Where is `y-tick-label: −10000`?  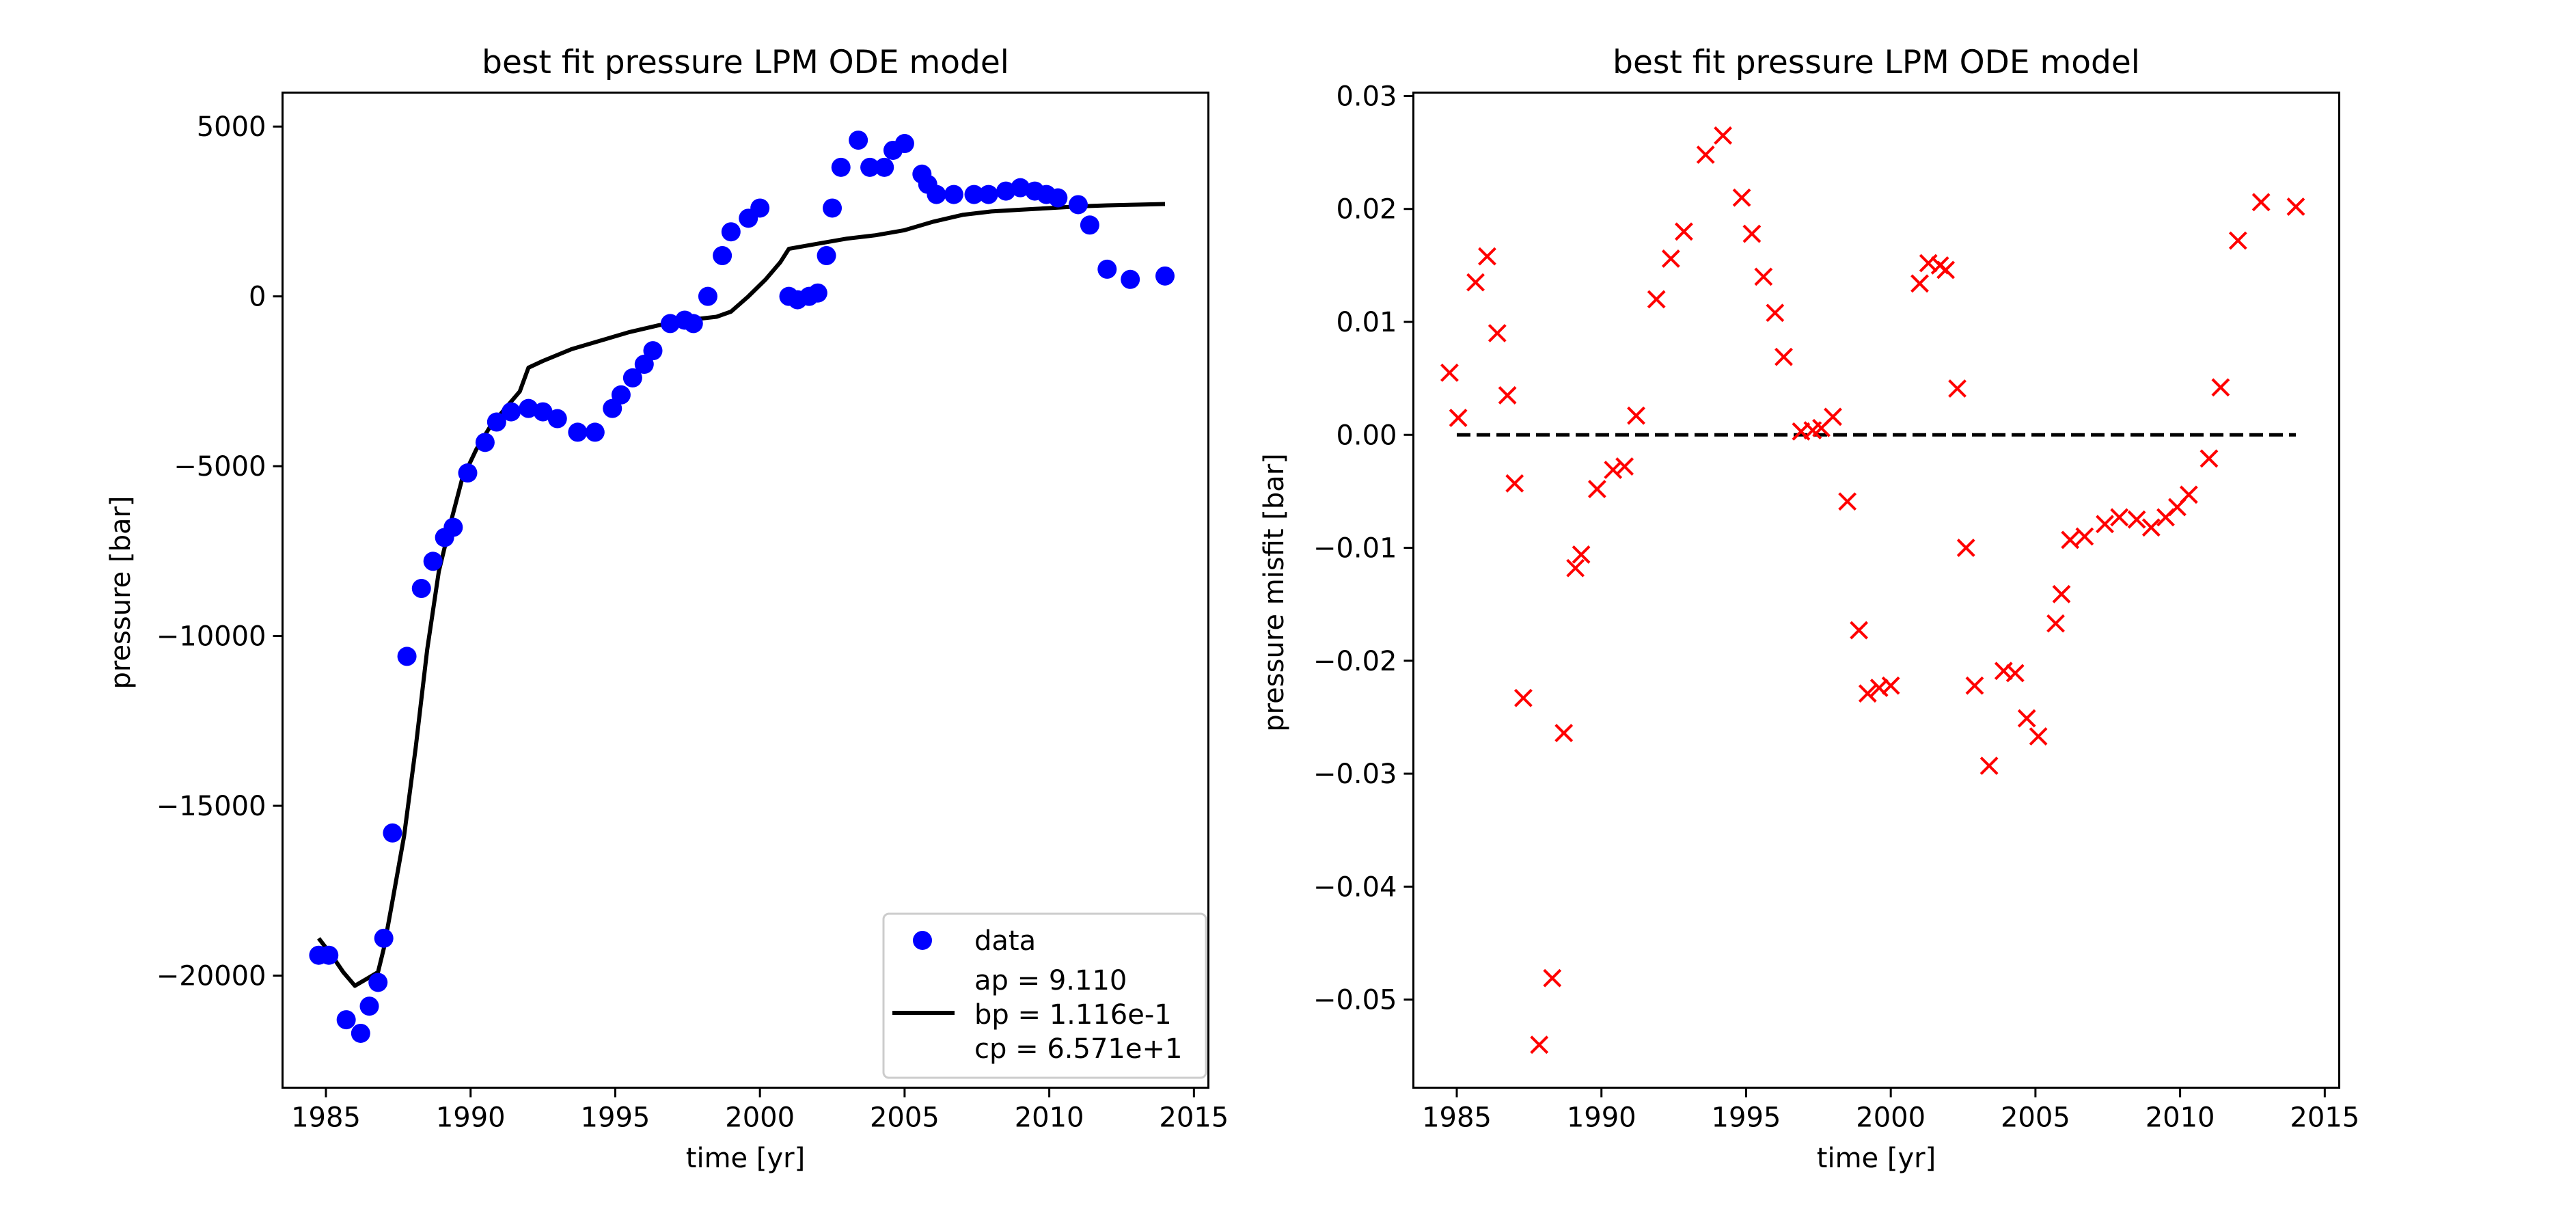
y-tick-label: −10000 is located at coordinates (211, 637).